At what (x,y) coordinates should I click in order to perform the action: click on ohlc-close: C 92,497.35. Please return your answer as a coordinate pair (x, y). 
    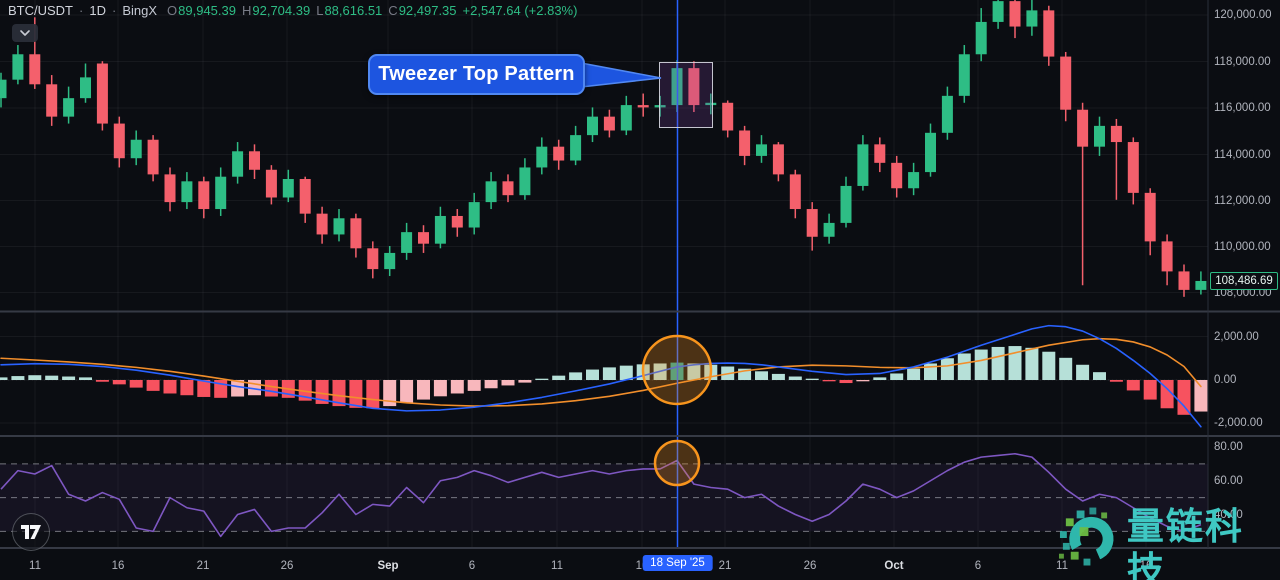
    Looking at the image, I should click on (422, 10).